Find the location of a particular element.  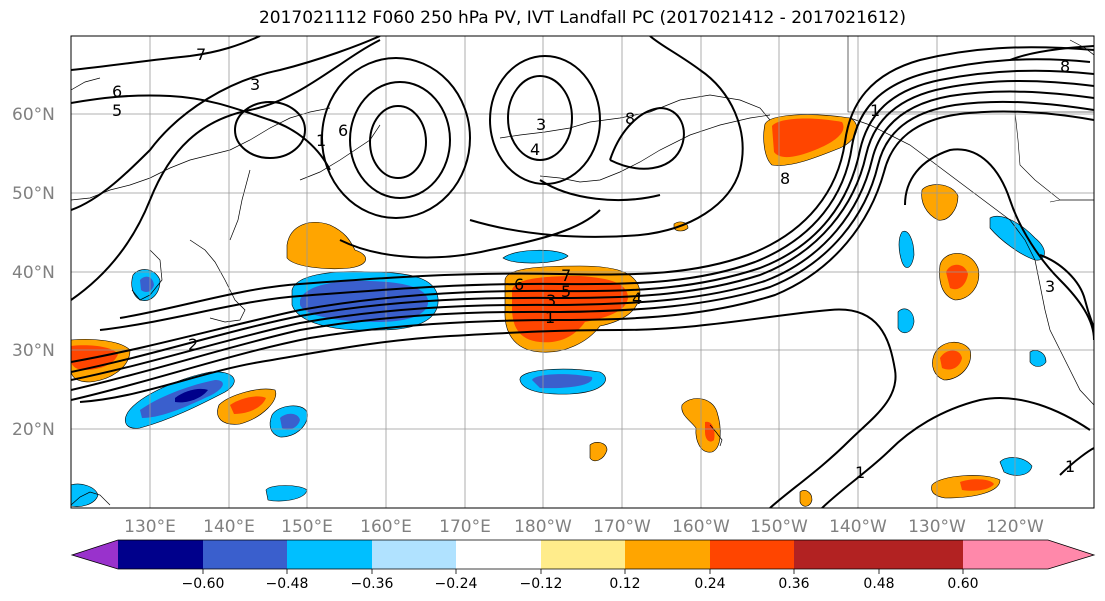

colorbar-ticks is located at coordinates (583, 571).